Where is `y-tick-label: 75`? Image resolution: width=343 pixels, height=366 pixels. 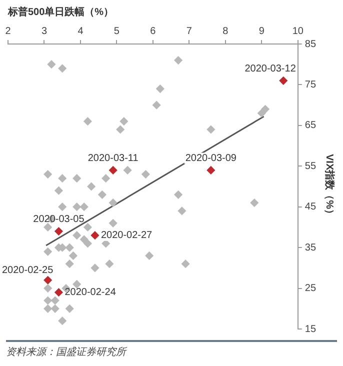
y-tick-label: 75 is located at coordinates (310, 84).